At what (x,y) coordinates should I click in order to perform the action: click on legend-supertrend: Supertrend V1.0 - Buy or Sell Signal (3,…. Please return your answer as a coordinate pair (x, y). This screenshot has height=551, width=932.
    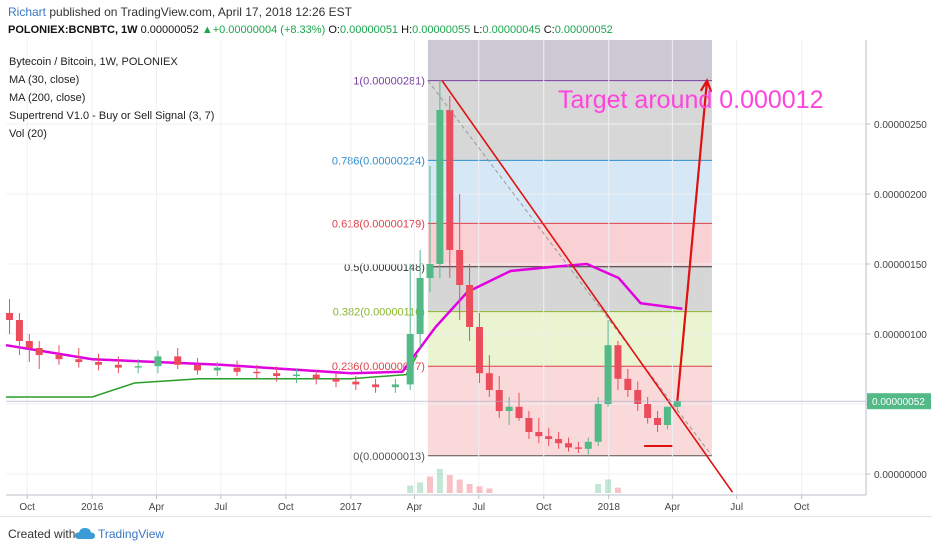
    Looking at the image, I should click on (112, 116).